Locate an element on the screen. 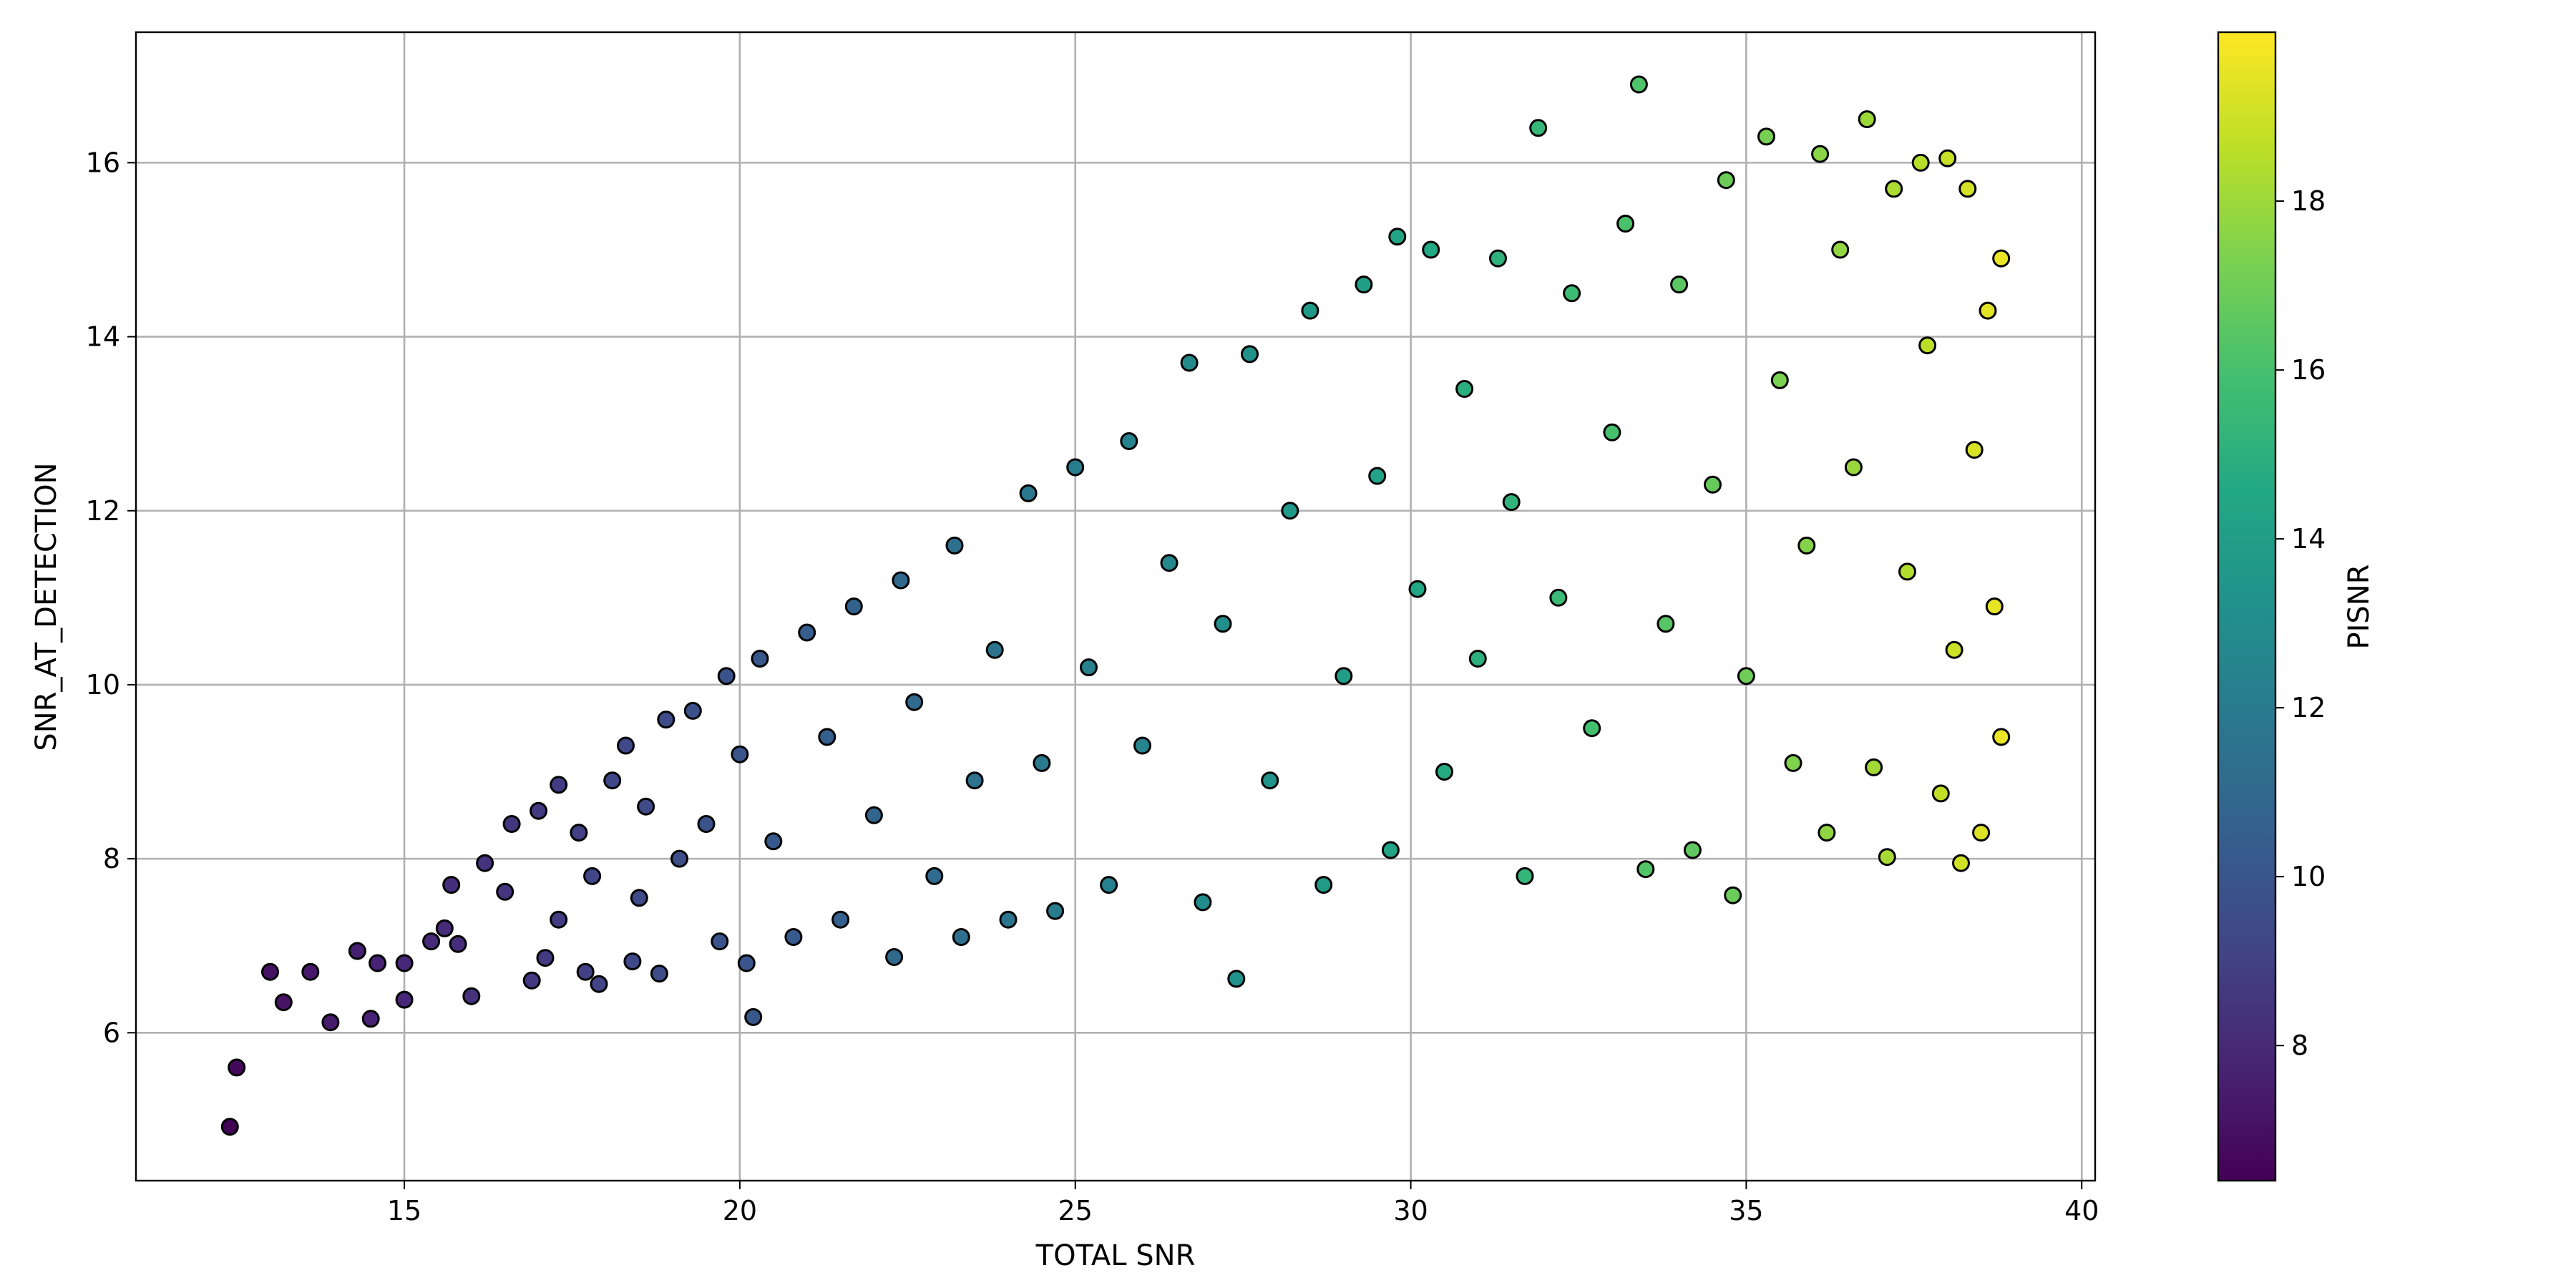 Image resolution: width=2576 pixels, height=1288 pixels. colorbar-label: PISNR is located at coordinates (2359, 606).